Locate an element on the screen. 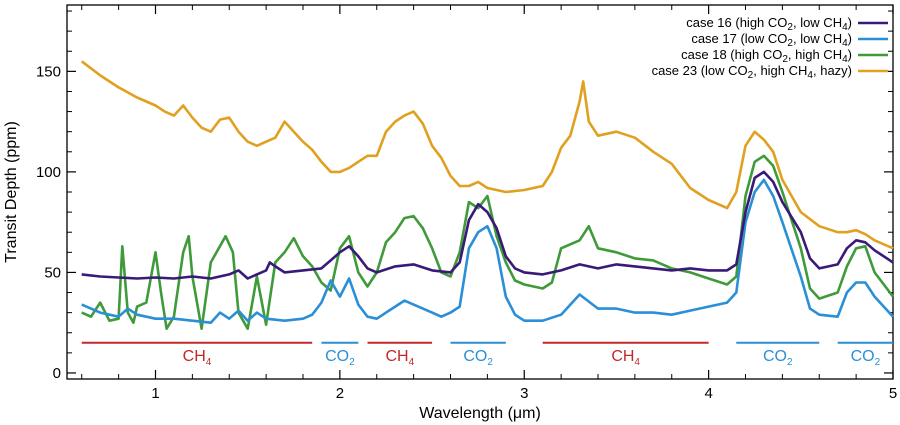 The image size is (900, 425). x-axis-title: Wavelength (μm) is located at coordinates (480, 413).